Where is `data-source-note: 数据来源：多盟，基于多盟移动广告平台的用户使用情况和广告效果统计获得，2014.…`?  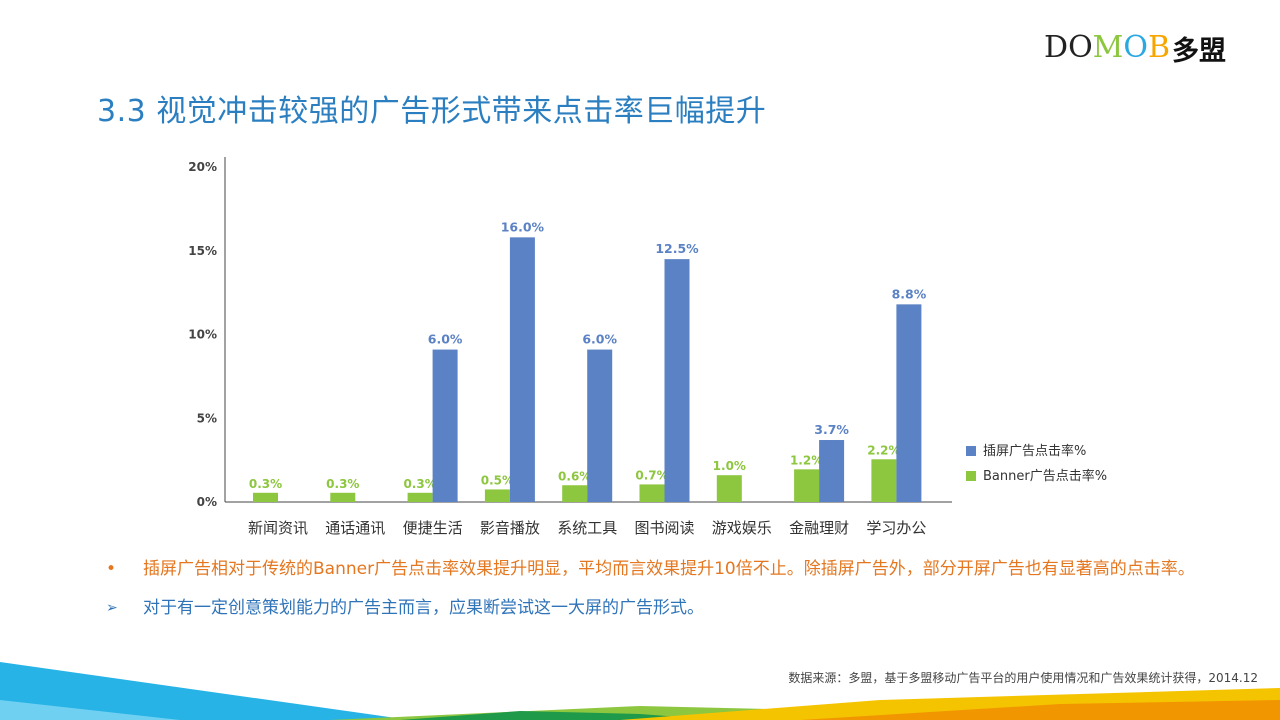 data-source-note: 数据来源：多盟，基于多盟移动广告平台的用户使用情况和广告效果统计获得，2014.… is located at coordinates (1023, 678).